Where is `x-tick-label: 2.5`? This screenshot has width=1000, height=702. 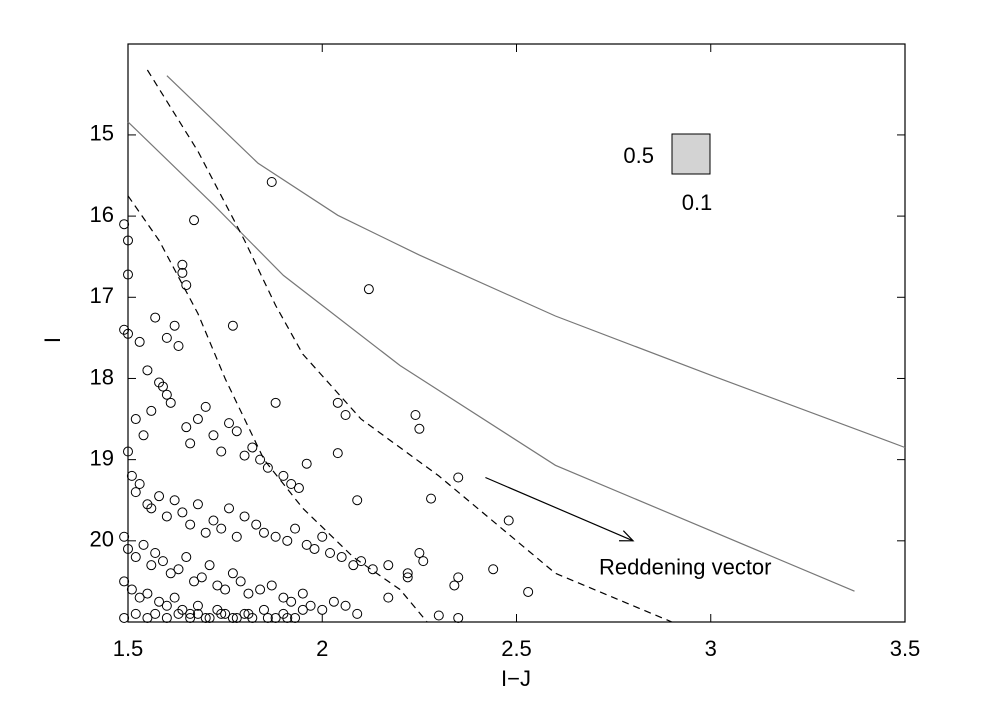 x-tick-label: 2.5 is located at coordinates (516, 648).